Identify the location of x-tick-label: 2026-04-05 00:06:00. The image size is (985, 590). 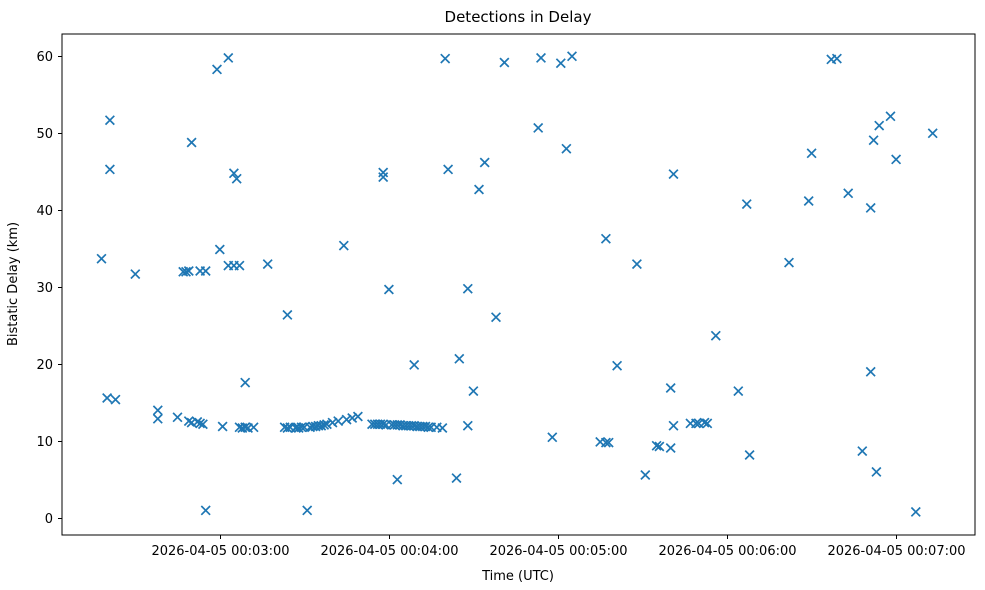
(727, 551).